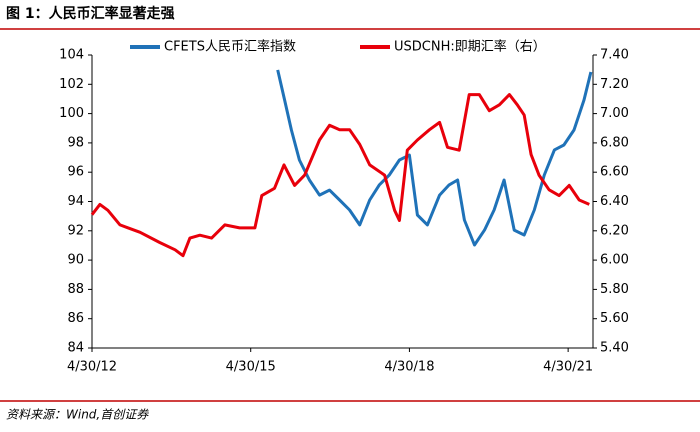 The image size is (700, 432). What do you see at coordinates (614, 260) in the screenshot?
I see `y2-tick-label: 6.00` at bounding box center [614, 260].